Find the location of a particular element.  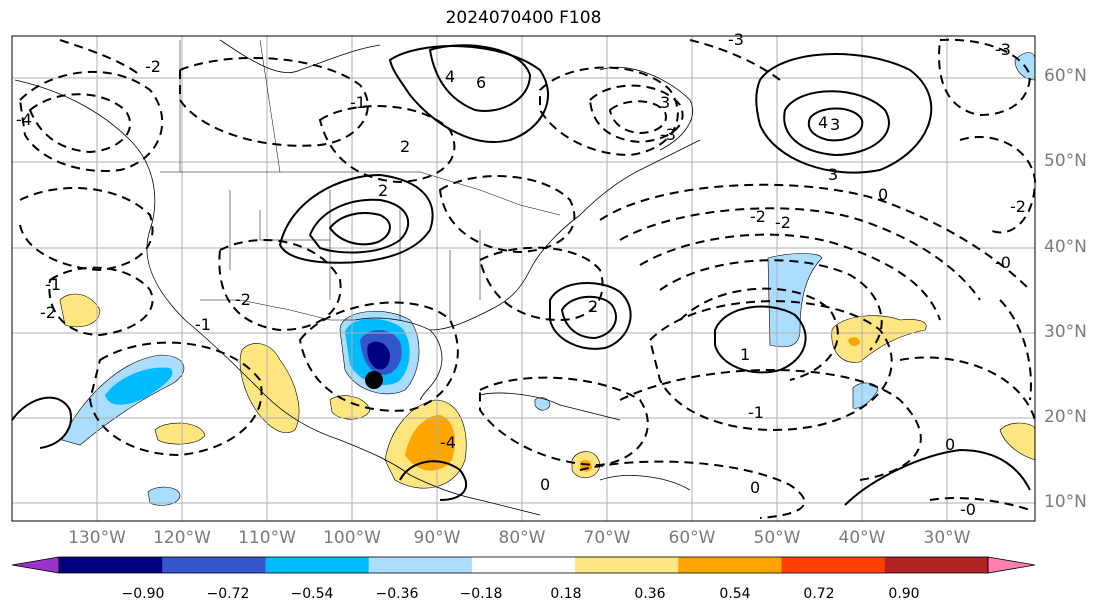

colorbar-tick-label: −0.72 is located at coordinates (228, 594).